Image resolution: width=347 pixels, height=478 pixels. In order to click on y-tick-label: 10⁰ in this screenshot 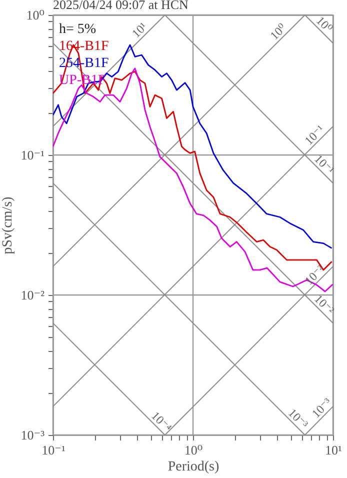, I will do `click(35, 15)`.